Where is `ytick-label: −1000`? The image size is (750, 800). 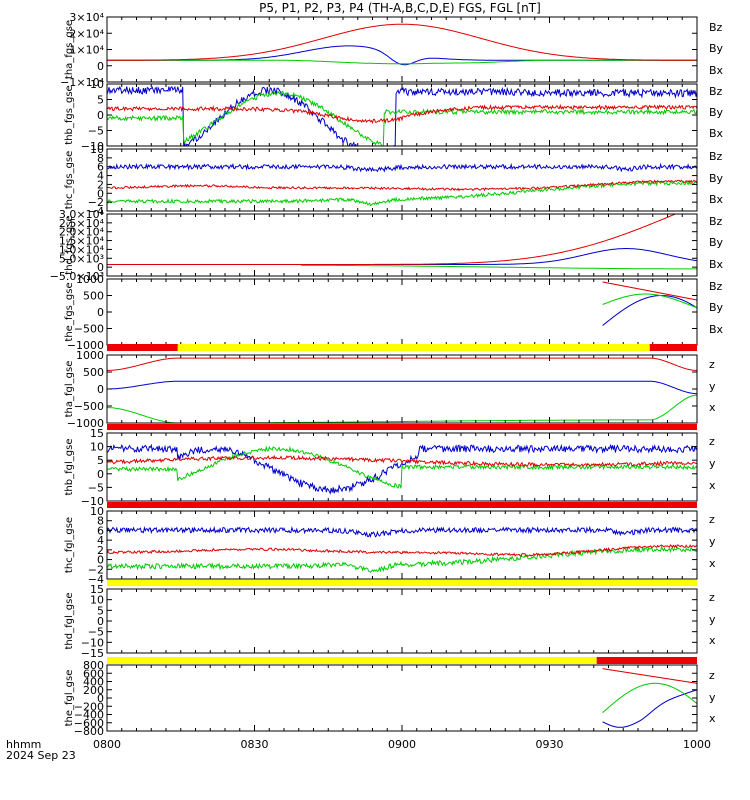 ytick-label: −1000 is located at coordinates (85, 345).